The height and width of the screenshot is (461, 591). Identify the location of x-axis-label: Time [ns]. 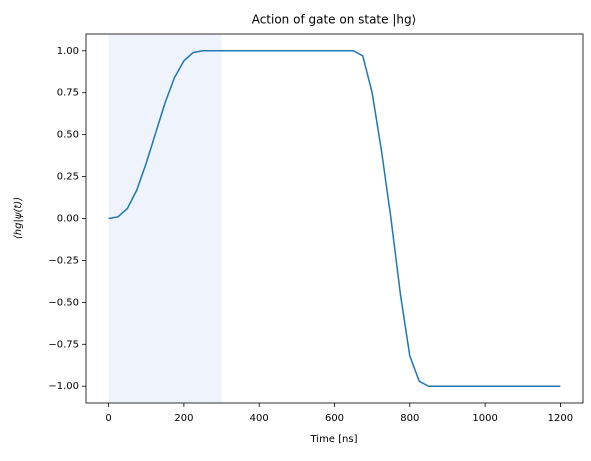
(333, 439).